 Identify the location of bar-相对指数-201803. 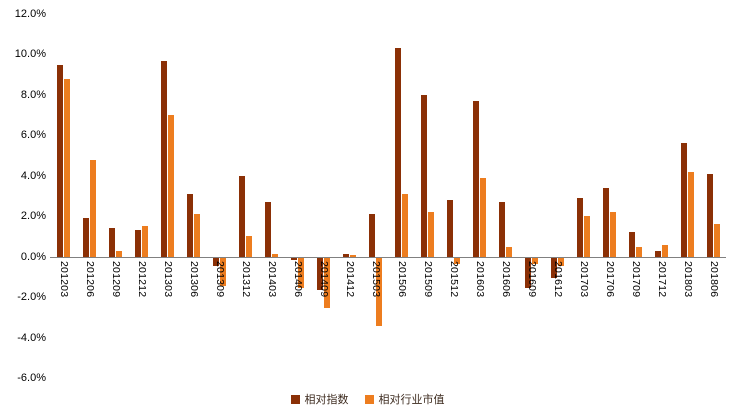
(683, 200).